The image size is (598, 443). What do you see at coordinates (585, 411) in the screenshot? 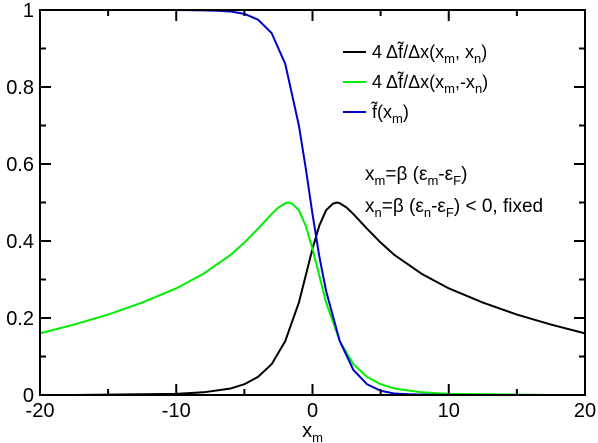
I see `x-tick-label: 20` at bounding box center [585, 411].